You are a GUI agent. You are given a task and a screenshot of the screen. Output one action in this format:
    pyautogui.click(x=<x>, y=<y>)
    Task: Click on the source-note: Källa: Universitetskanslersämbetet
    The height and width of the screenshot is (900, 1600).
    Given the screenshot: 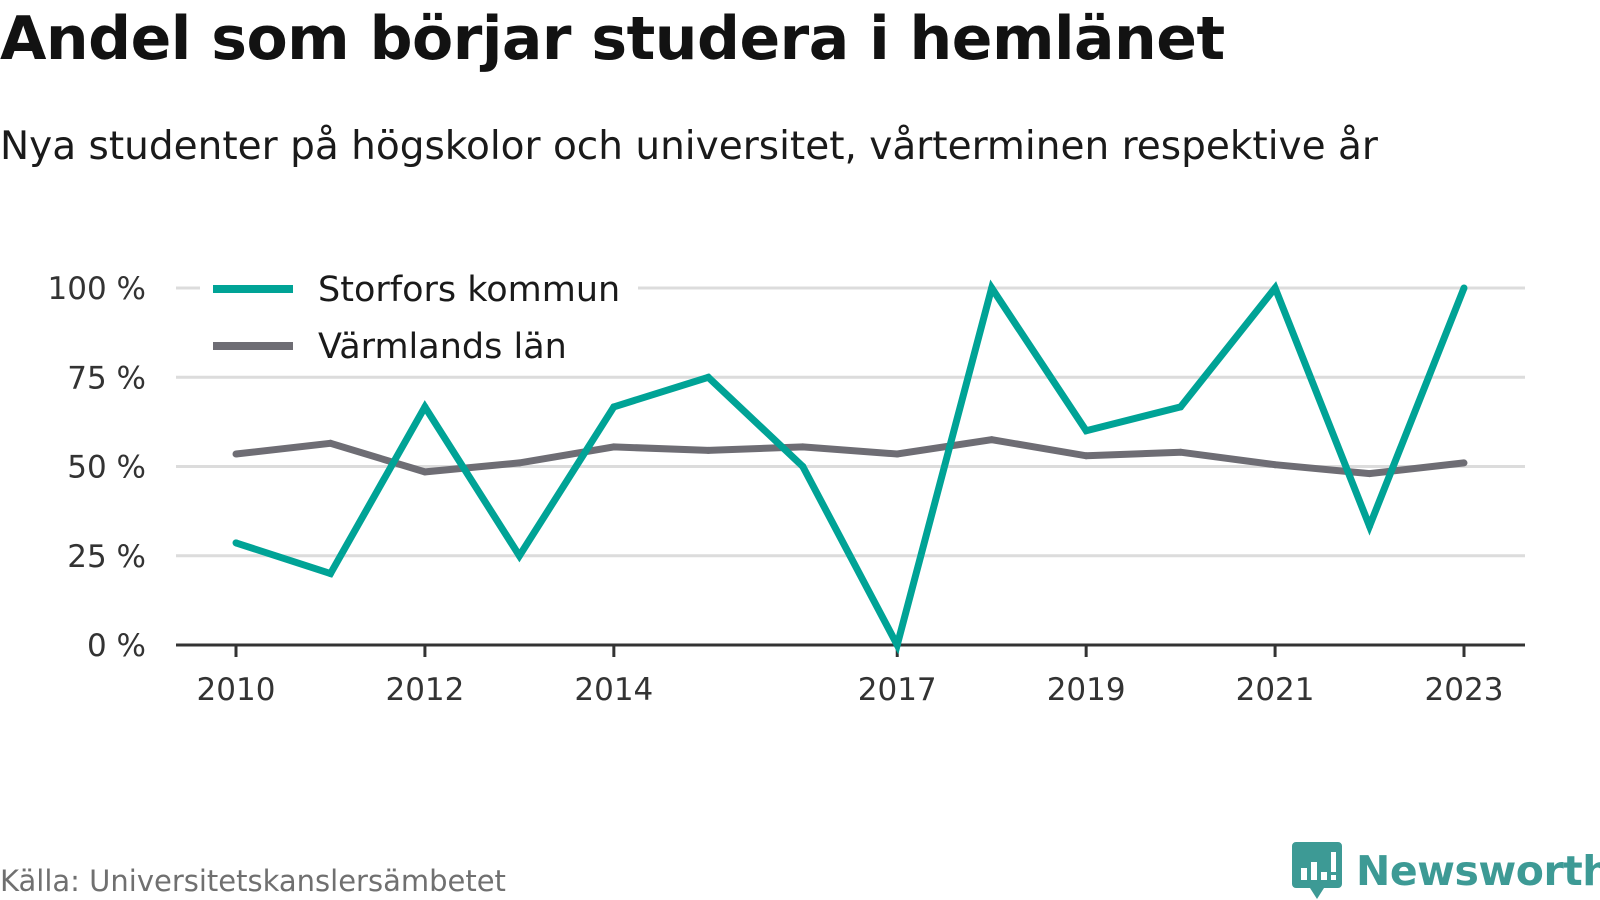 What is the action you would take?
    pyautogui.click(x=253, y=881)
    